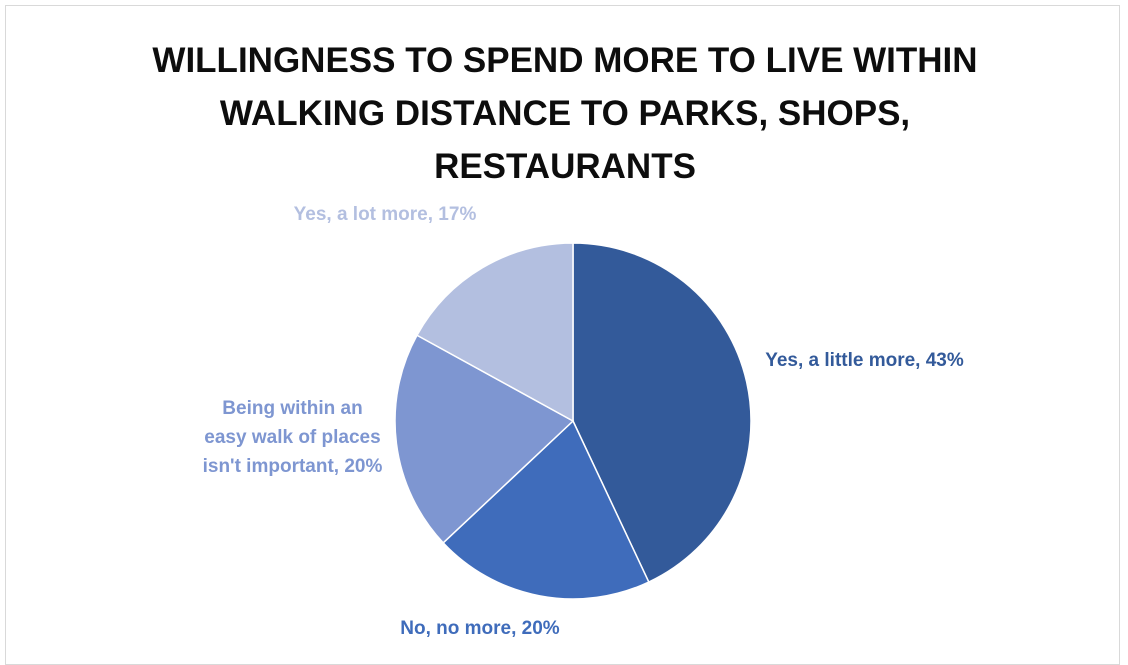  Describe the element at coordinates (546, 509) in the screenshot. I see `slice-no-no-more` at that location.